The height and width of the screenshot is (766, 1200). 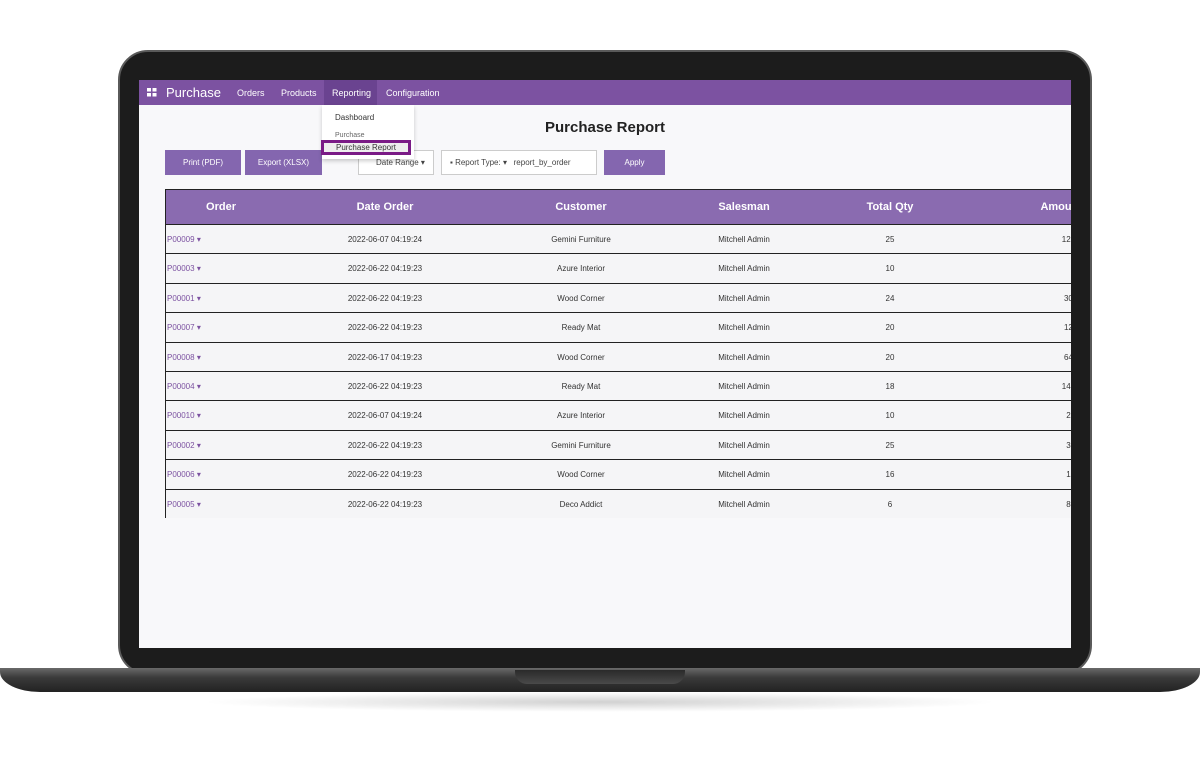 What do you see at coordinates (581, 504) in the screenshot?
I see `table-cell: Deco Addict` at bounding box center [581, 504].